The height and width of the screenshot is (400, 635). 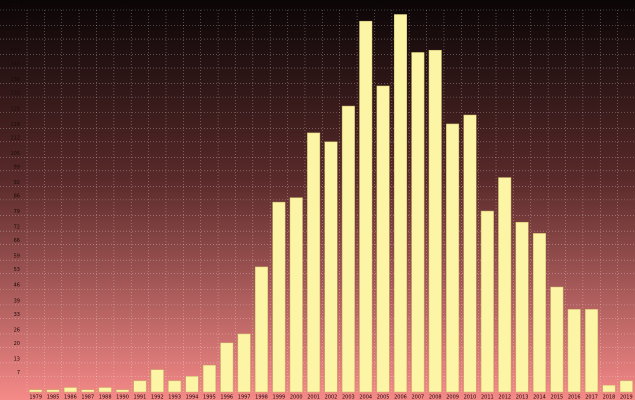 I want to click on x-tick-label: 2014, so click(x=539, y=397).